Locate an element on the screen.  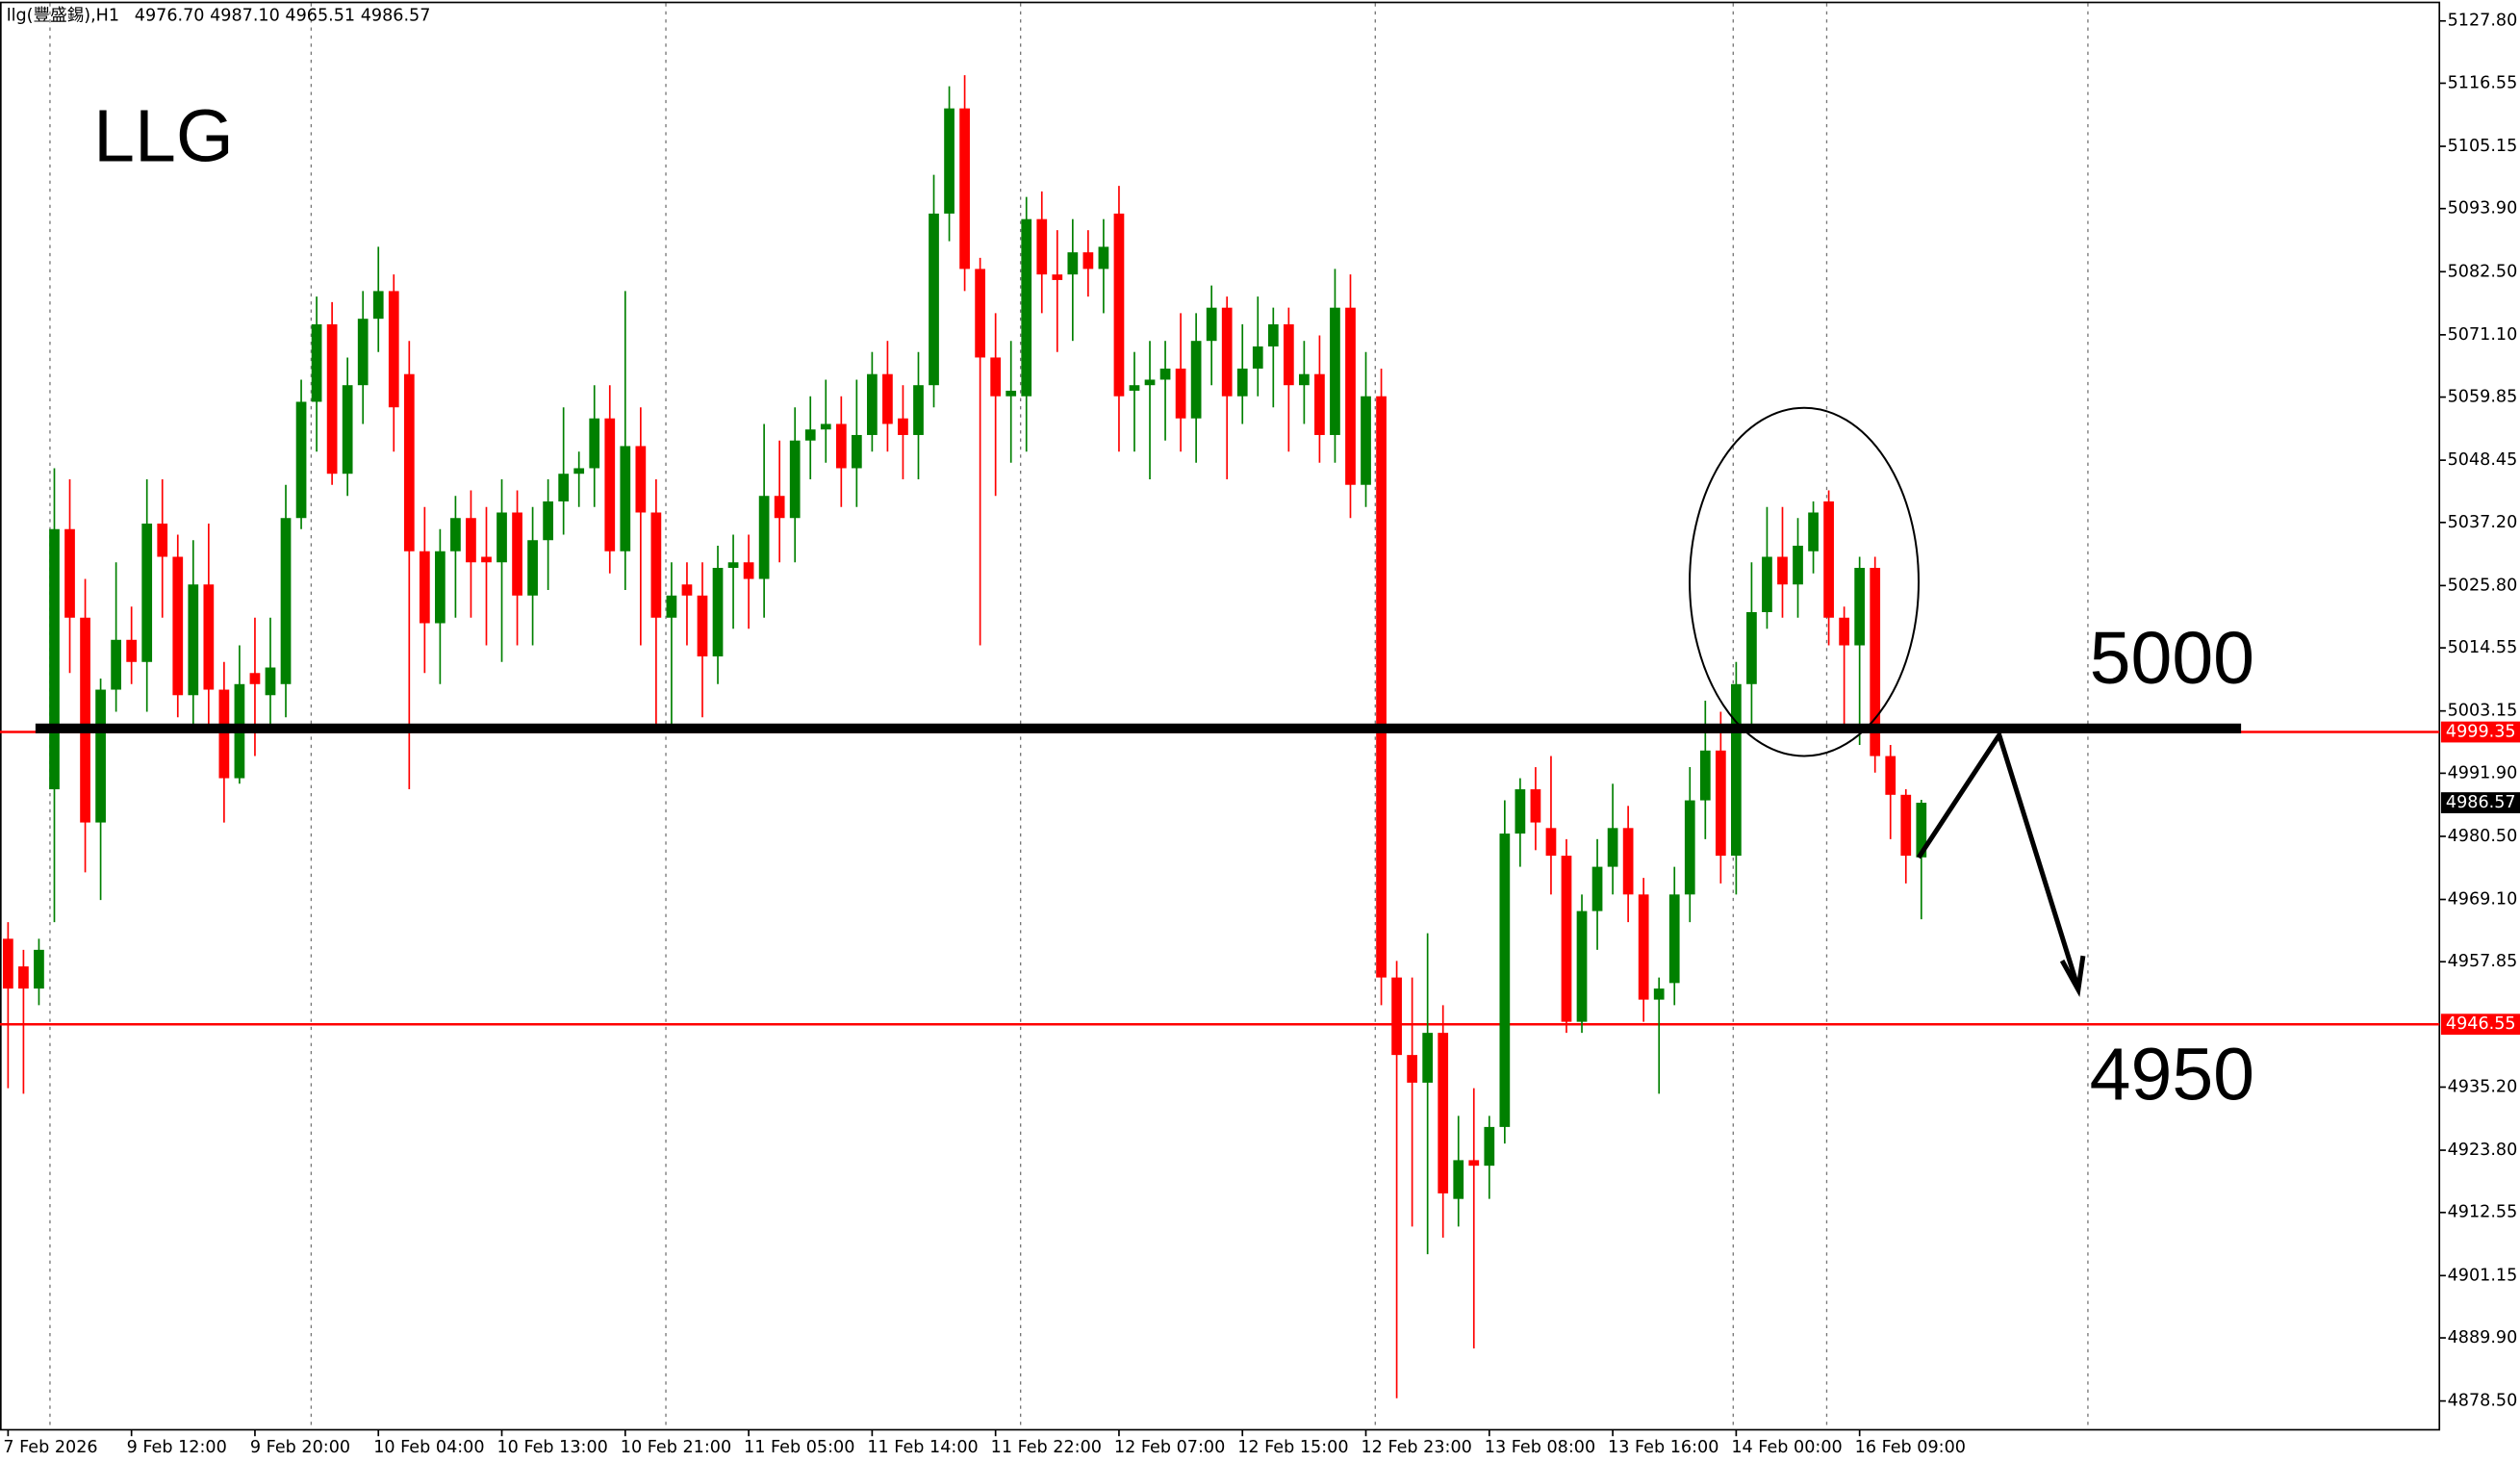
header-open: 4976.70 is located at coordinates (170, 16).